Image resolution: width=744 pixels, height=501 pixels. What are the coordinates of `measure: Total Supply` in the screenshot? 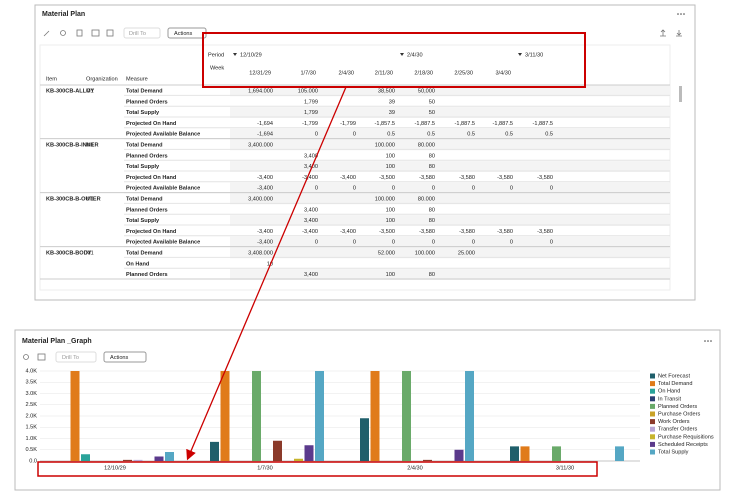 It's located at (143, 113).